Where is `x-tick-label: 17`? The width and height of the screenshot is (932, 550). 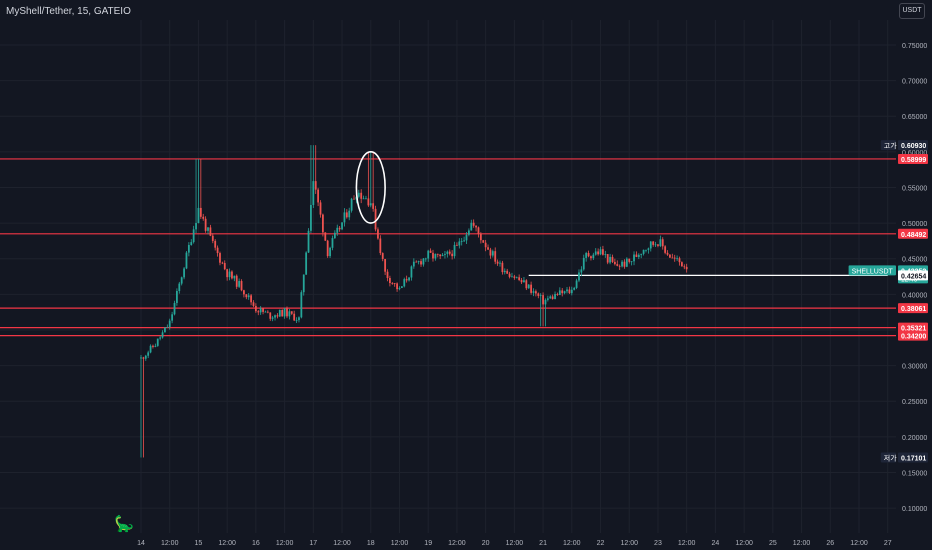
x-tick-label: 17 is located at coordinates (313, 543).